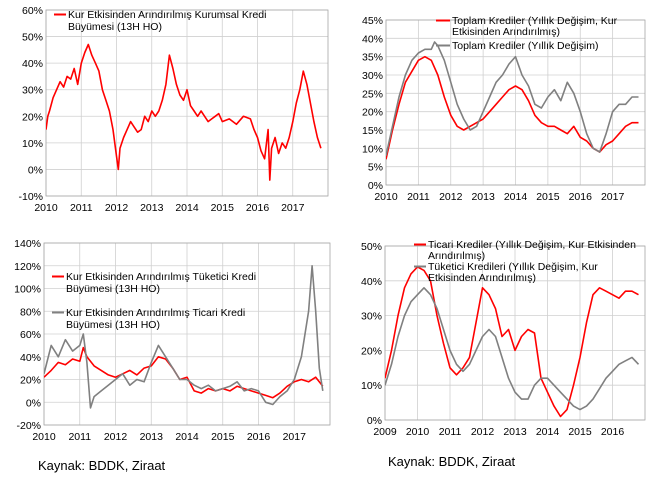  What do you see at coordinates (372, 94) in the screenshot?
I see `y-tick-label: 25%` at bounding box center [372, 94].